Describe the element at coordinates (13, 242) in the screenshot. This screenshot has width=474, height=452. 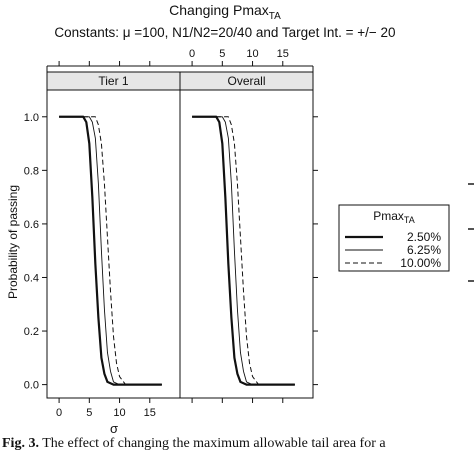
I see `y-axis-label: Probability of passing` at that location.